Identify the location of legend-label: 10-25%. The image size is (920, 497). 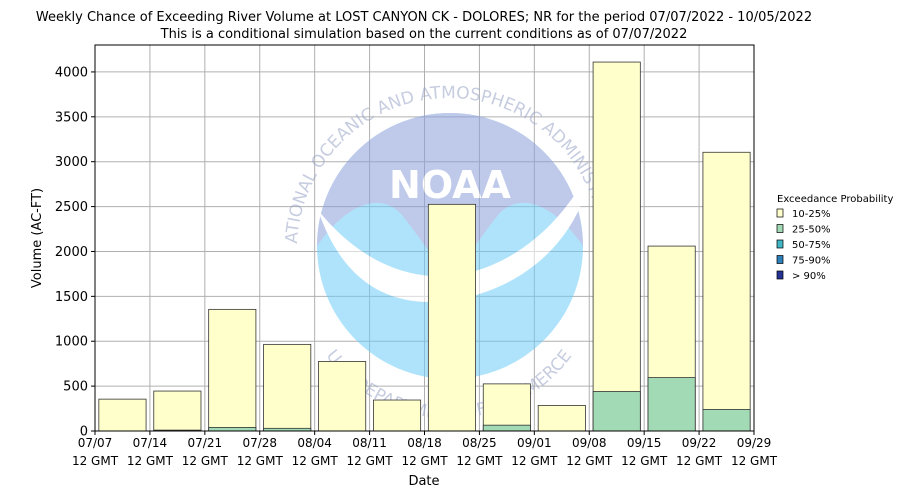
(811, 214).